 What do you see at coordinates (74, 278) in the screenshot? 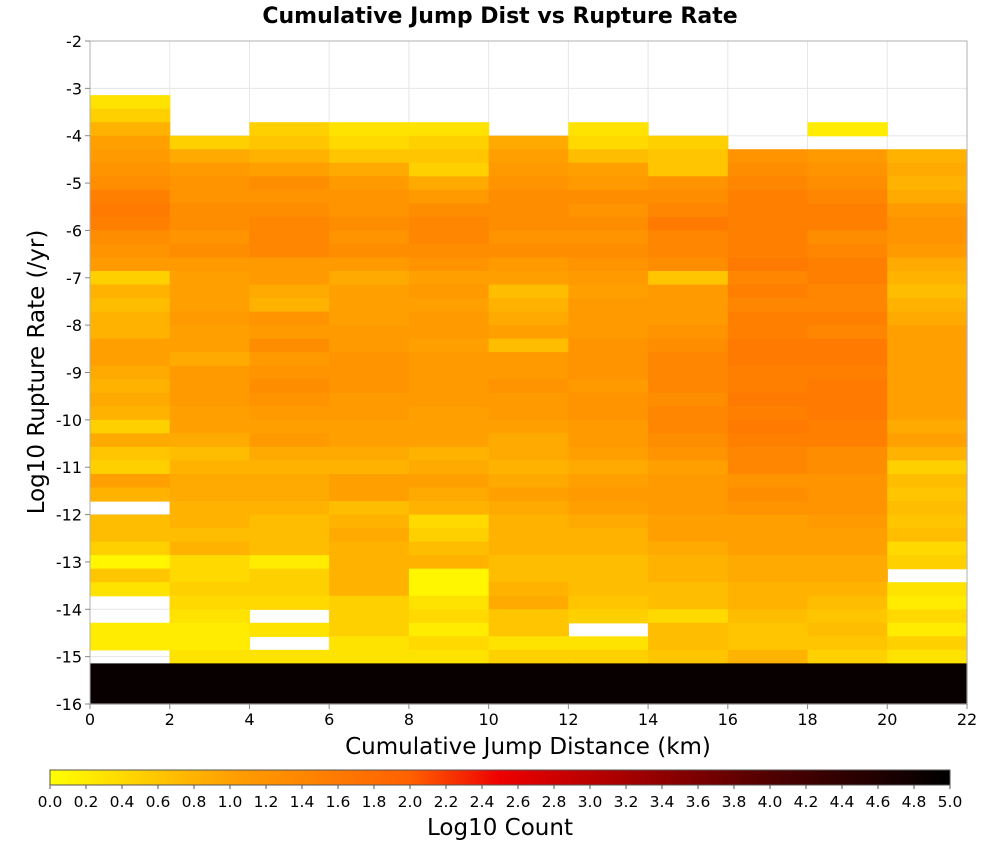
I see `y-tick-label: -7` at bounding box center [74, 278].